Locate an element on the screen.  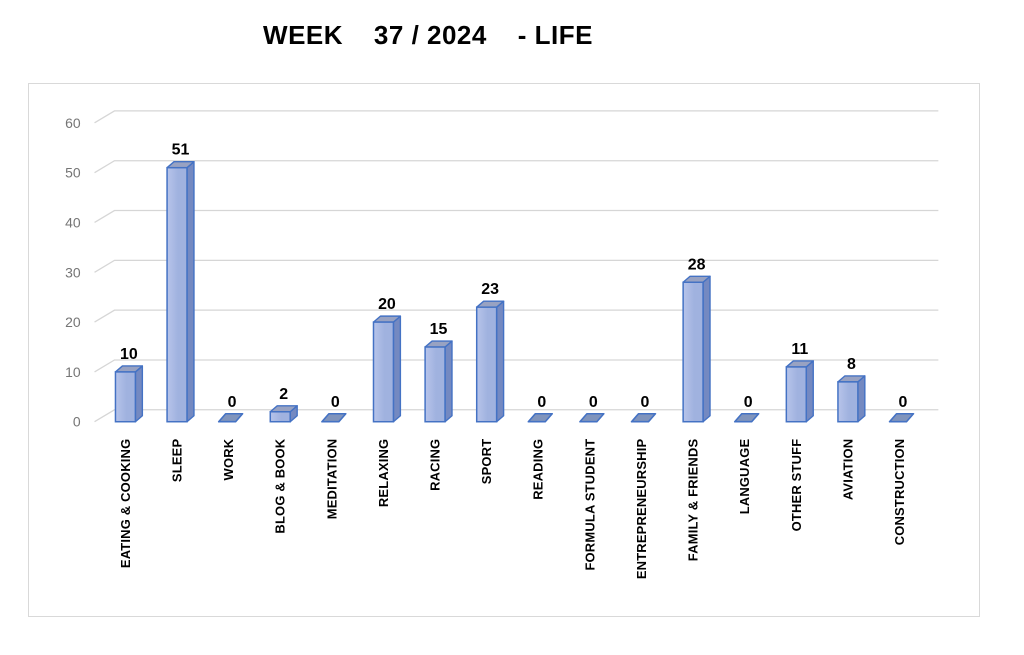
category-label: BLOG & BOOK is located at coordinates (280, 485).